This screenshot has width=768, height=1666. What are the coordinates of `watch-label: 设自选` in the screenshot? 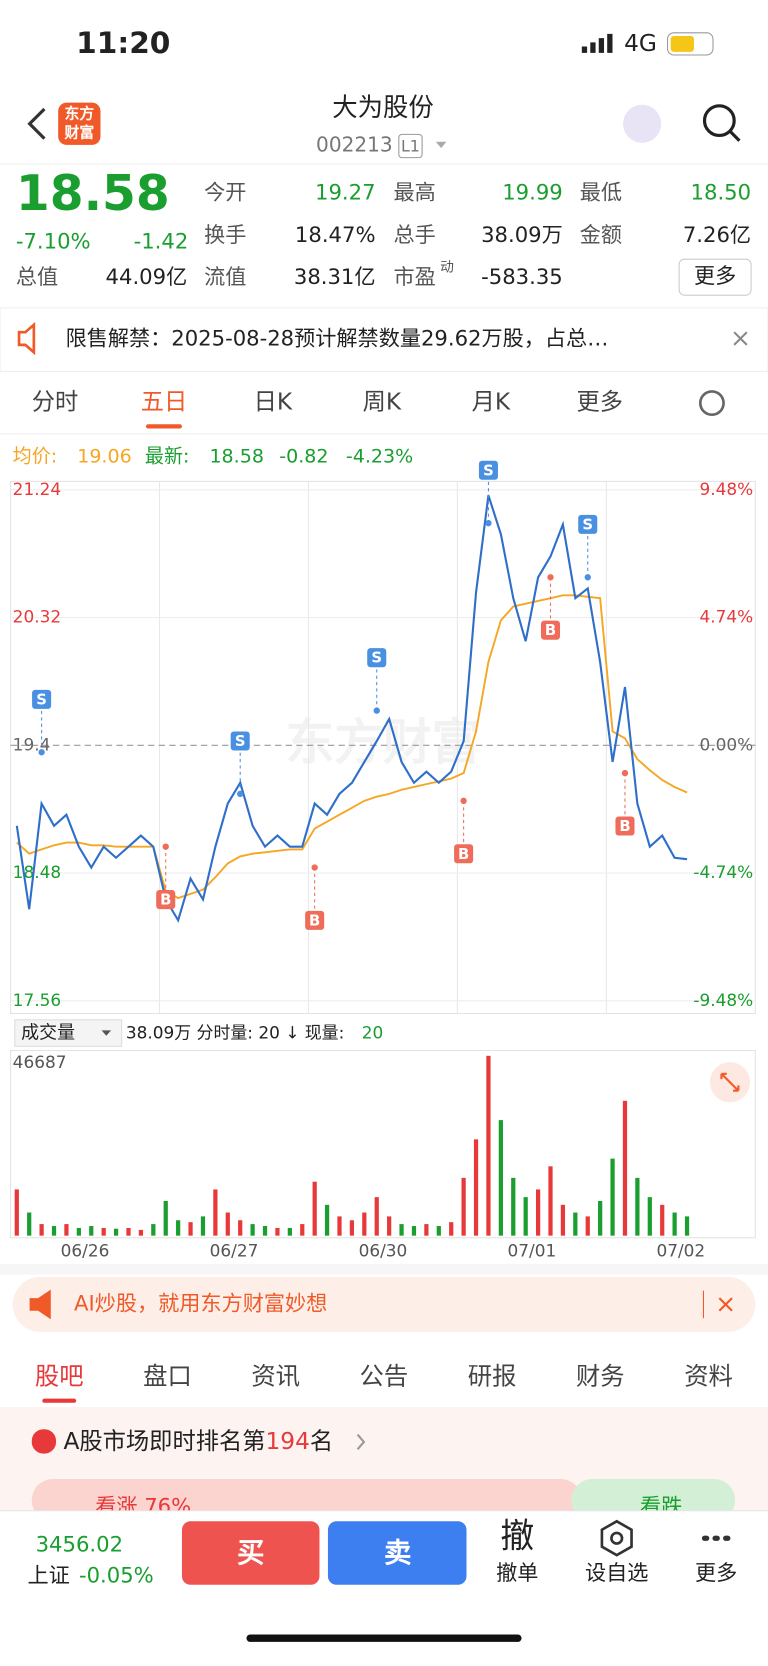 It's located at (616, 1572).